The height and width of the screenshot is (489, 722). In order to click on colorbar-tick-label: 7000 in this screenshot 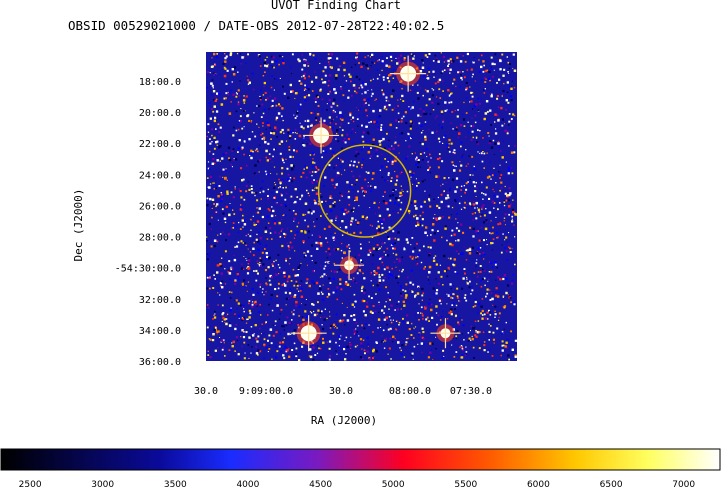, I will do `click(683, 484)`.